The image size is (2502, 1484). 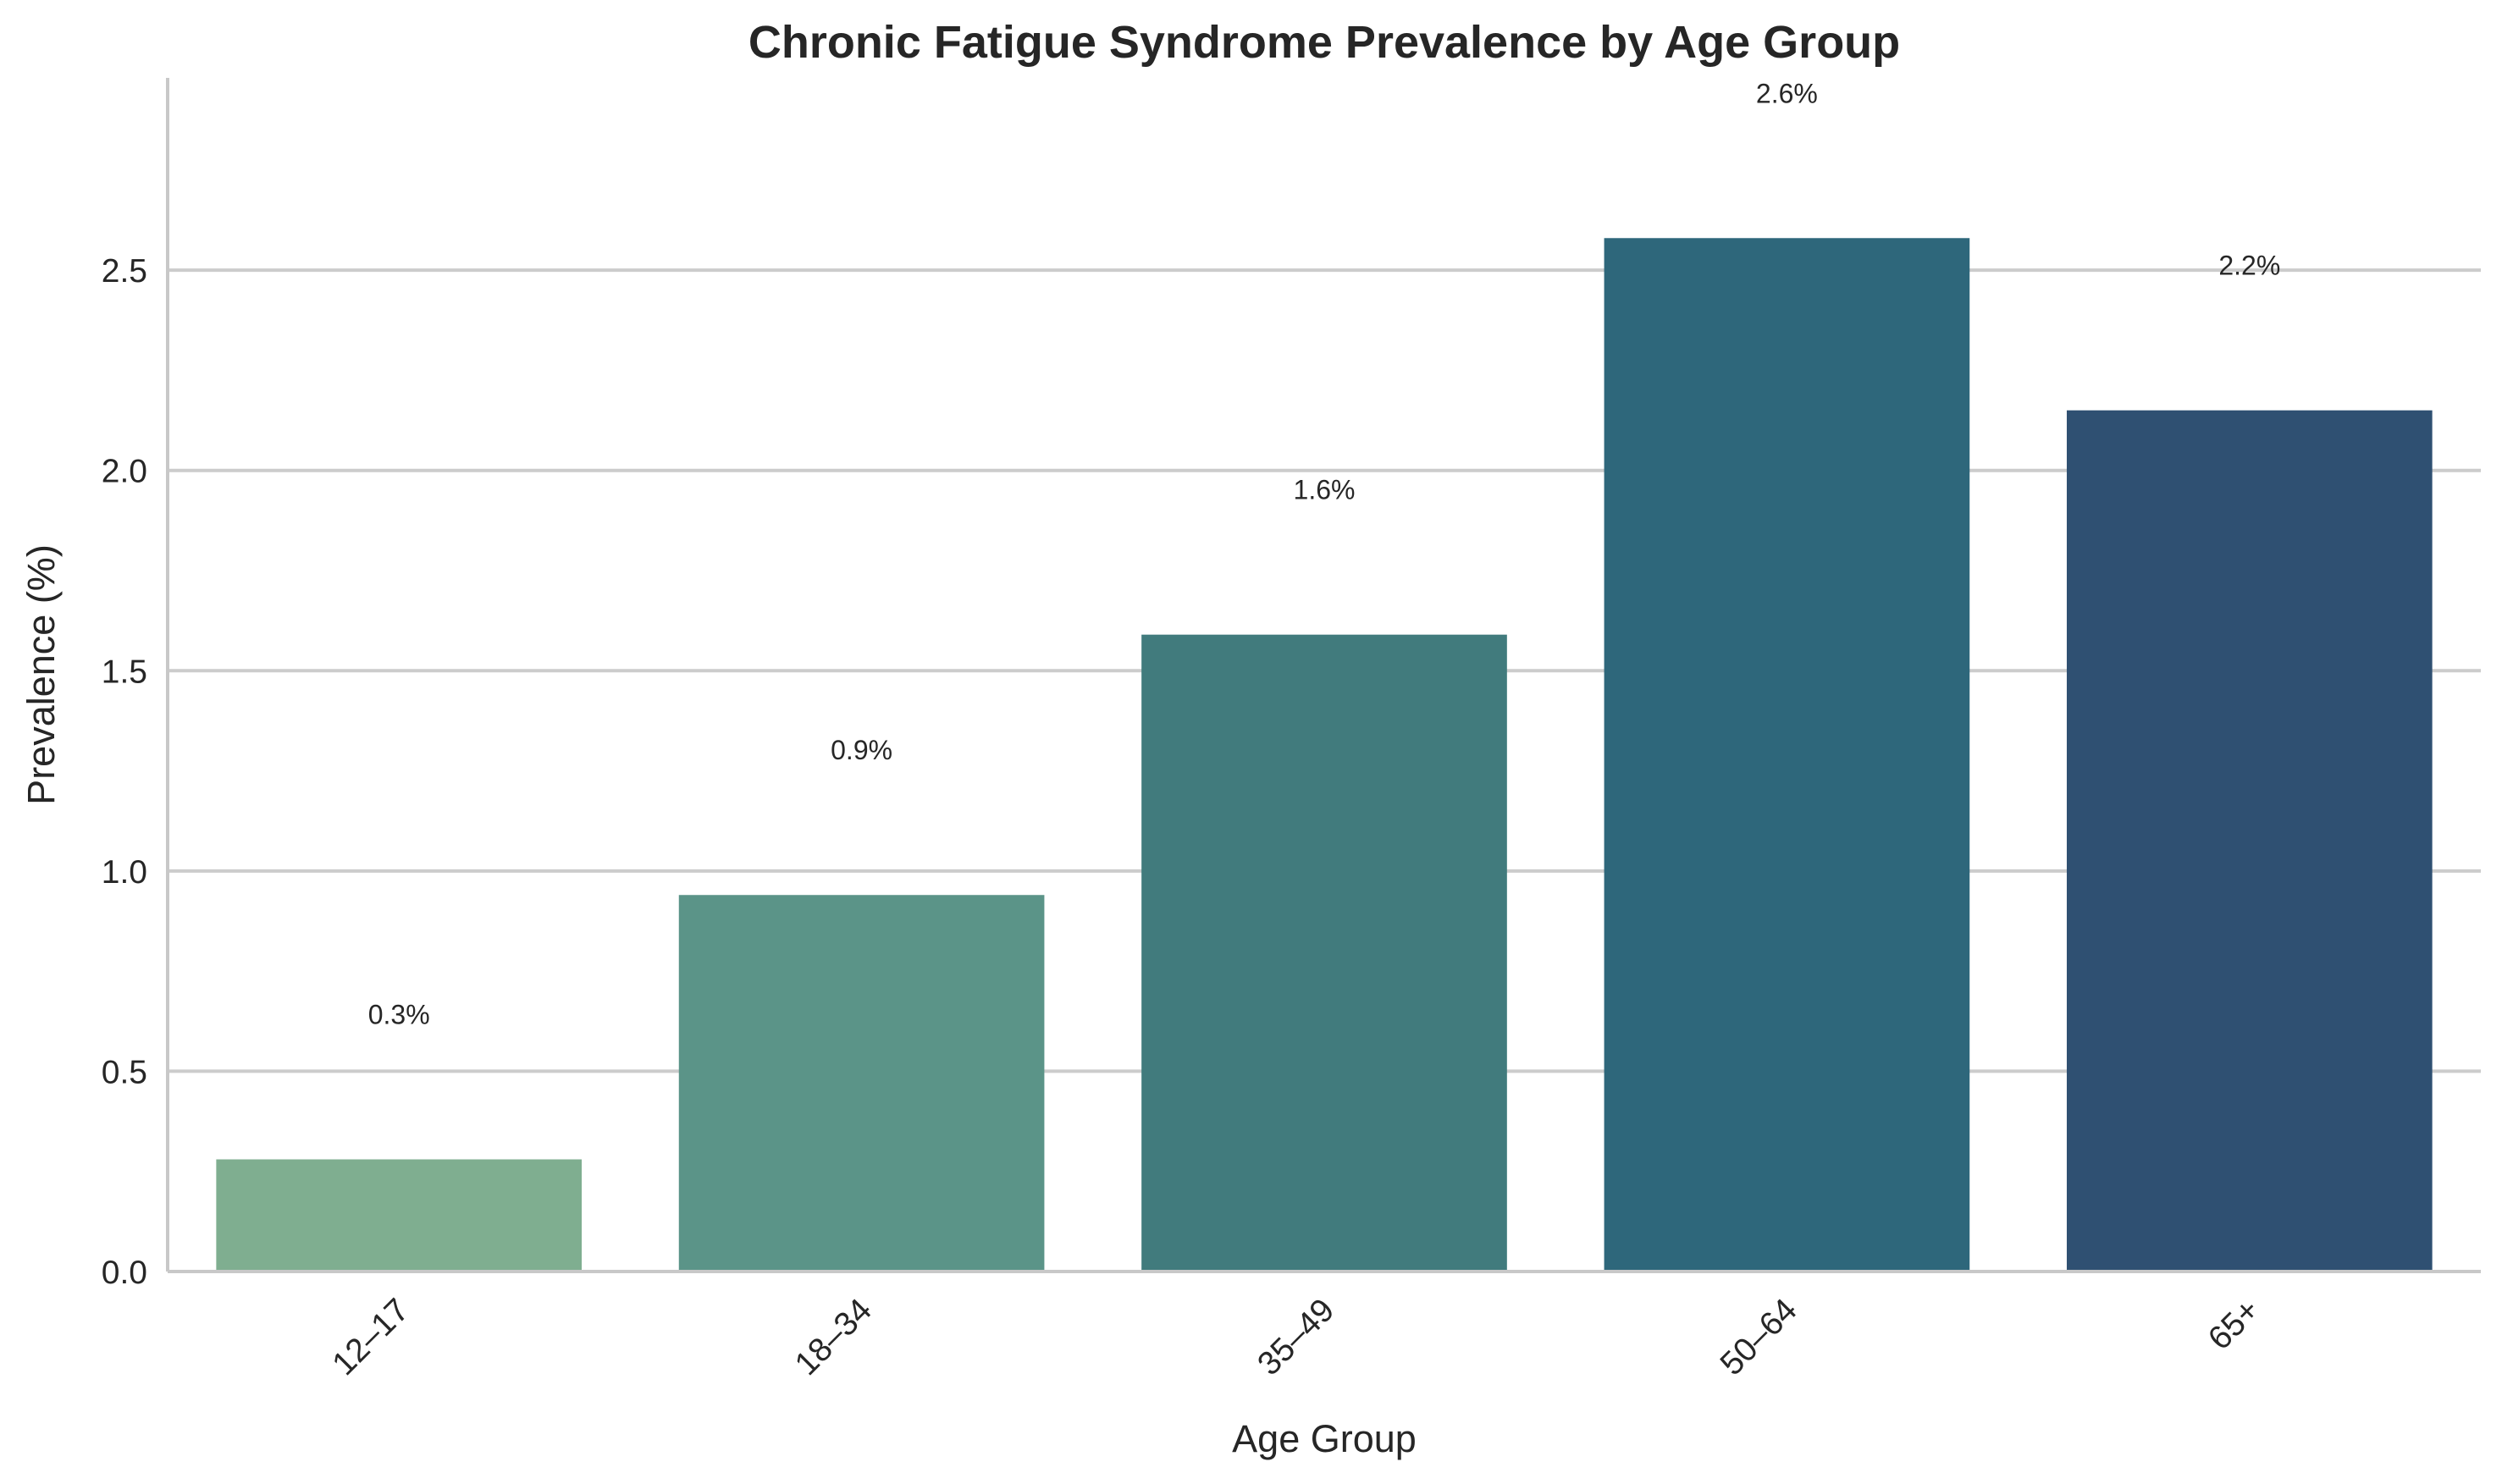 What do you see at coordinates (124, 873) in the screenshot?
I see `y-tick-label: 1.0` at bounding box center [124, 873].